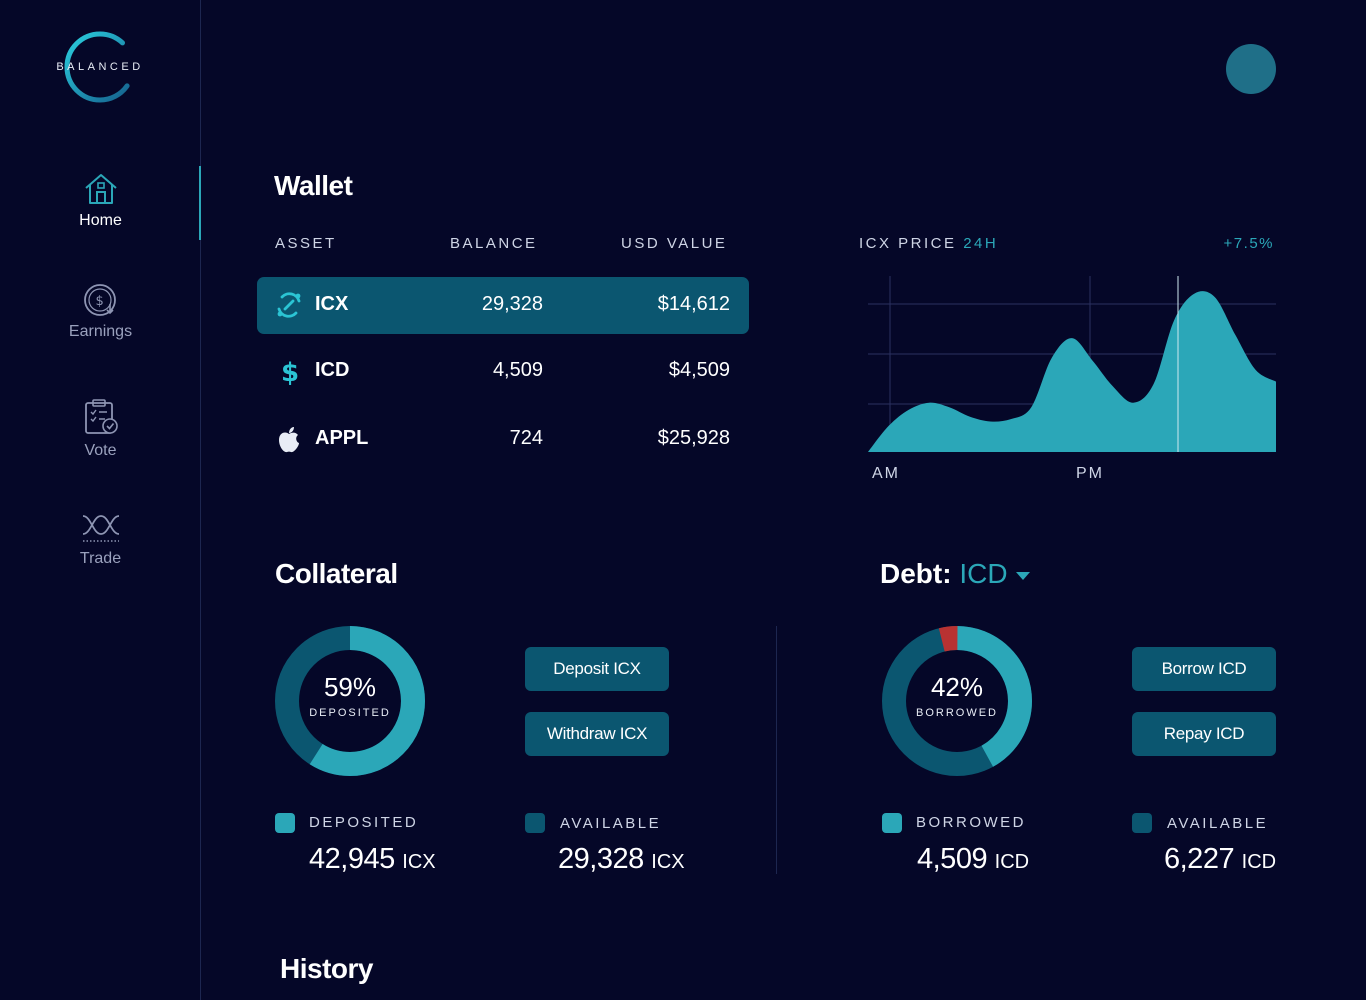  I want to click on asset-usd-value: $14,612, so click(693, 304).